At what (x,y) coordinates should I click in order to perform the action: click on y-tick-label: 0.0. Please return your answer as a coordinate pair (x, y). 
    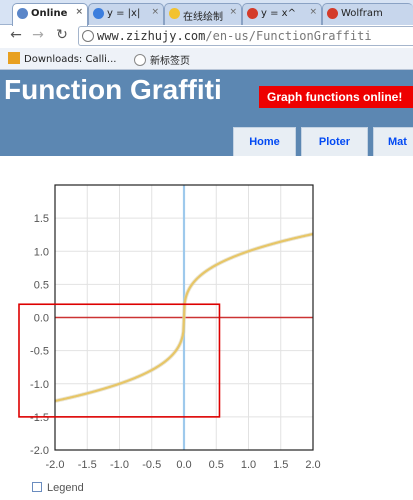
    Looking at the image, I should click on (41, 319).